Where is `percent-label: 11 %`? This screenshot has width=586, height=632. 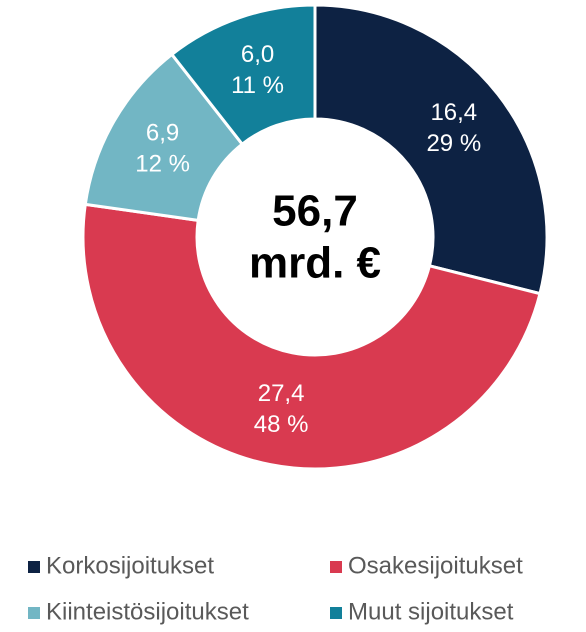
percent-label: 11 % is located at coordinates (257, 85).